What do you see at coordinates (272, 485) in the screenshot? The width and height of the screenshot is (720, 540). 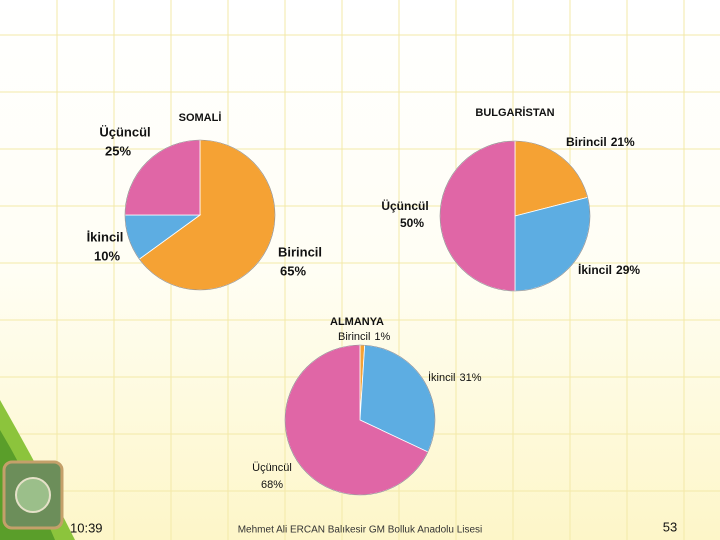 I see `slice-value-label: 68%` at bounding box center [272, 485].